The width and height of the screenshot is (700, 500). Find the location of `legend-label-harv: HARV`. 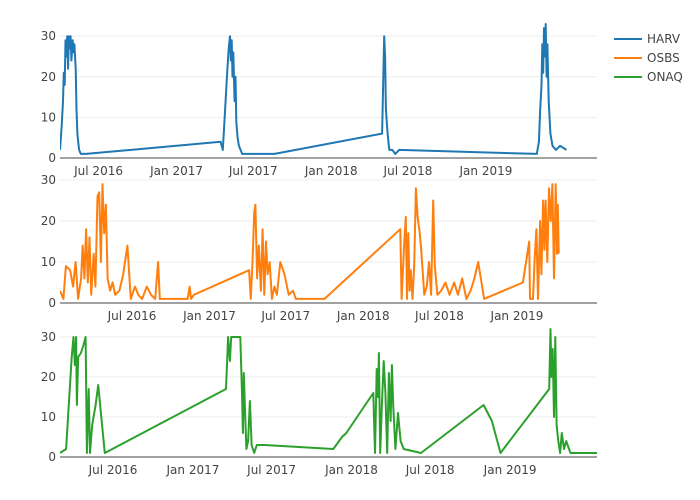

legend-label-harv: HARV is located at coordinates (664, 39).